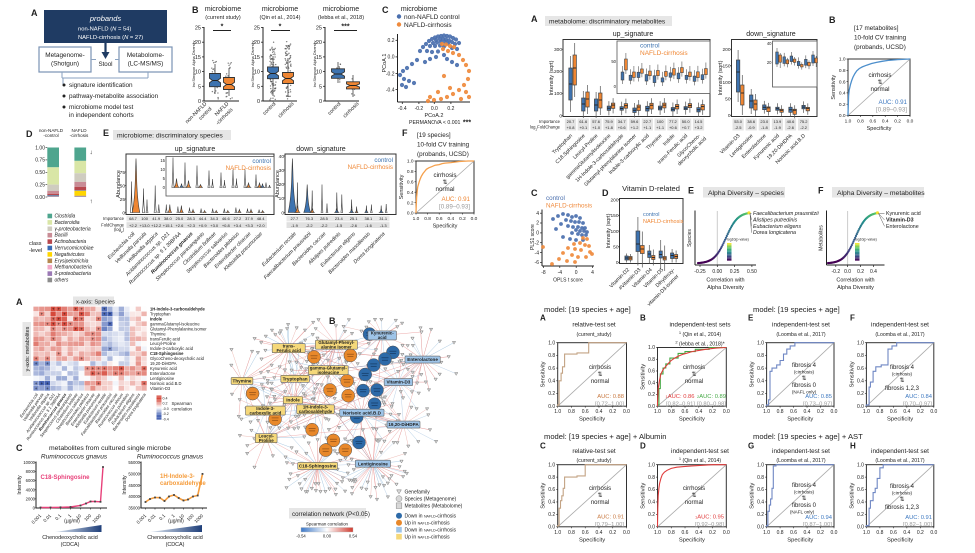  Describe the element at coordinates (258, 102) in the screenshot. I see `svg-text: 0` at that location.